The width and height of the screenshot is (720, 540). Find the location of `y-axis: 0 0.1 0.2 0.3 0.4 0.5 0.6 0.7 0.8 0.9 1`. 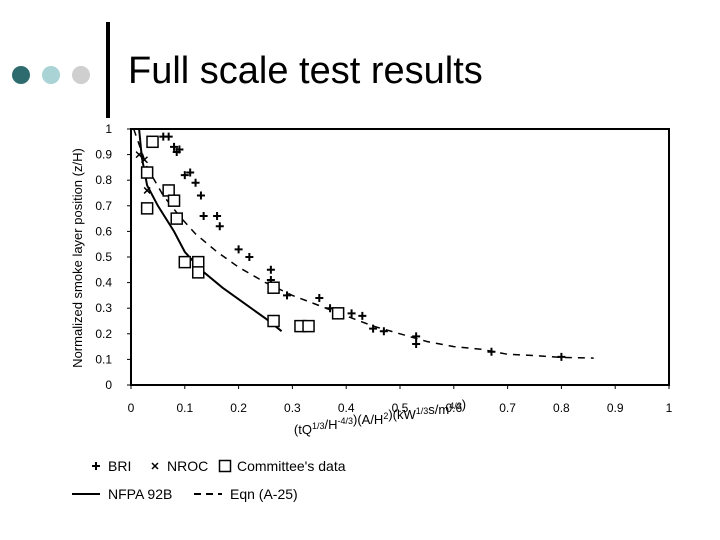

y-axis: 0 0.1 0.2 0.3 0.4 0.5 0.6 0.7 0.8 0.9 1 is located at coordinates (113, 257).